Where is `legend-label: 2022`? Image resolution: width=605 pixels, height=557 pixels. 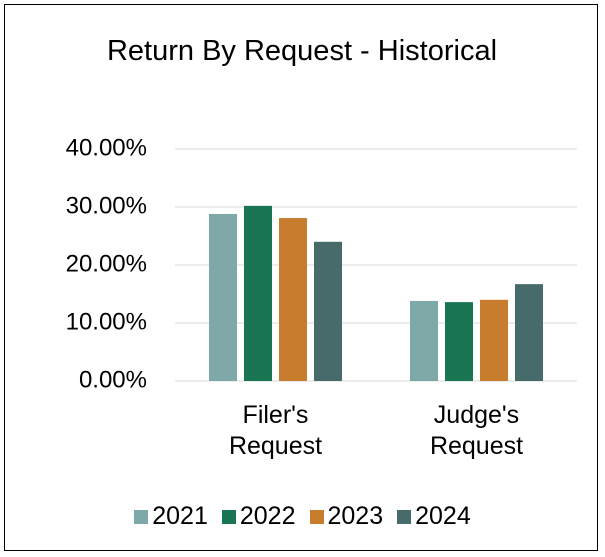
legend-label: 2022 is located at coordinates (267, 516).